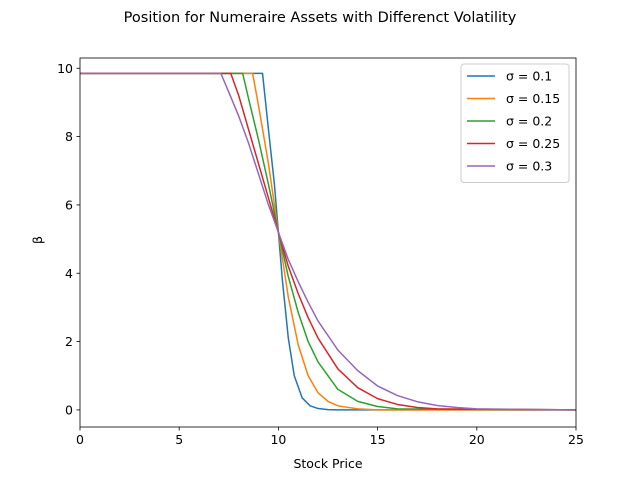 This screenshot has width=640, height=484. I want to click on y-tick-label: 6, so click(69, 204).